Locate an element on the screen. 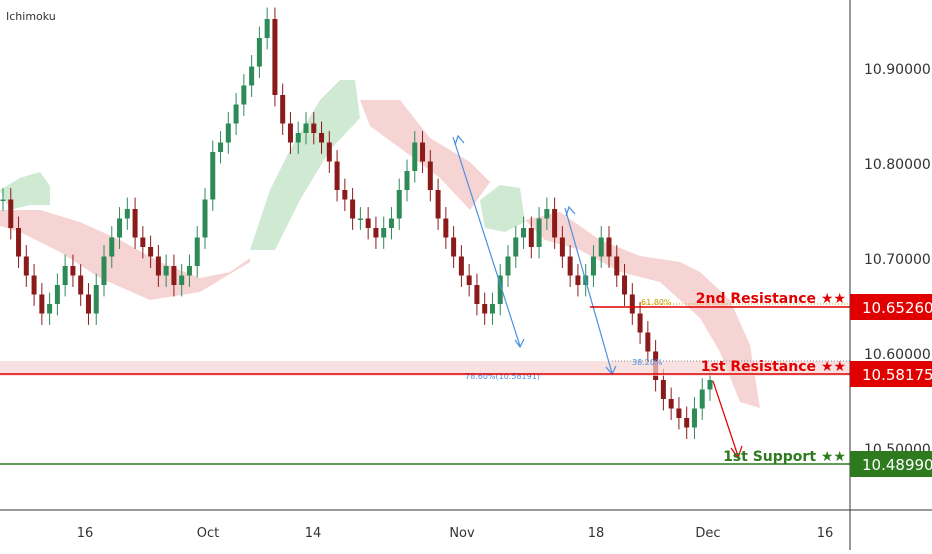 The image size is (932, 554). indicator-label: Ichimoku is located at coordinates (31, 16).